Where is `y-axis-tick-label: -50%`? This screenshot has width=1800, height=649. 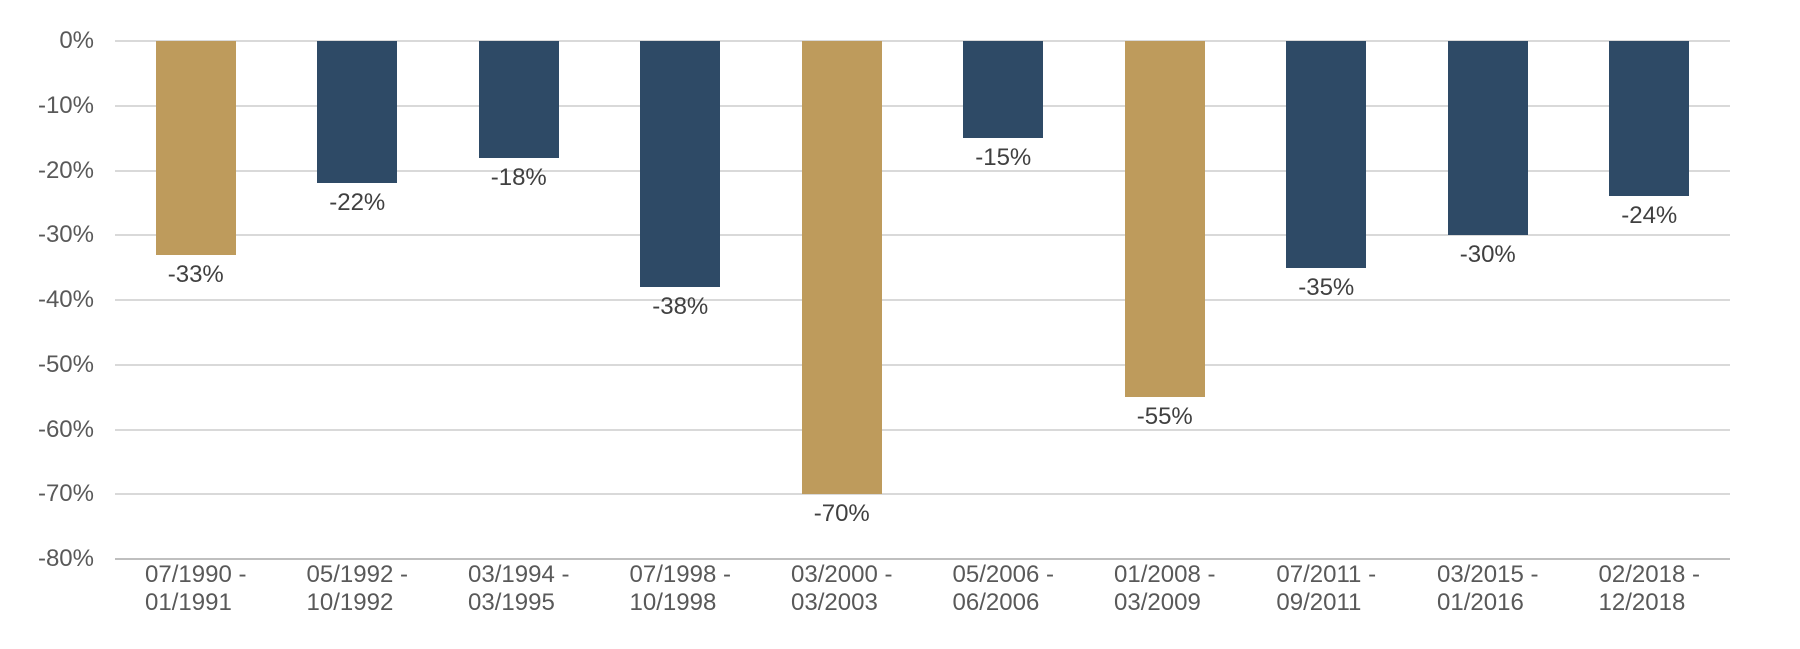 y-axis-tick-label: -50% is located at coordinates (65, 364).